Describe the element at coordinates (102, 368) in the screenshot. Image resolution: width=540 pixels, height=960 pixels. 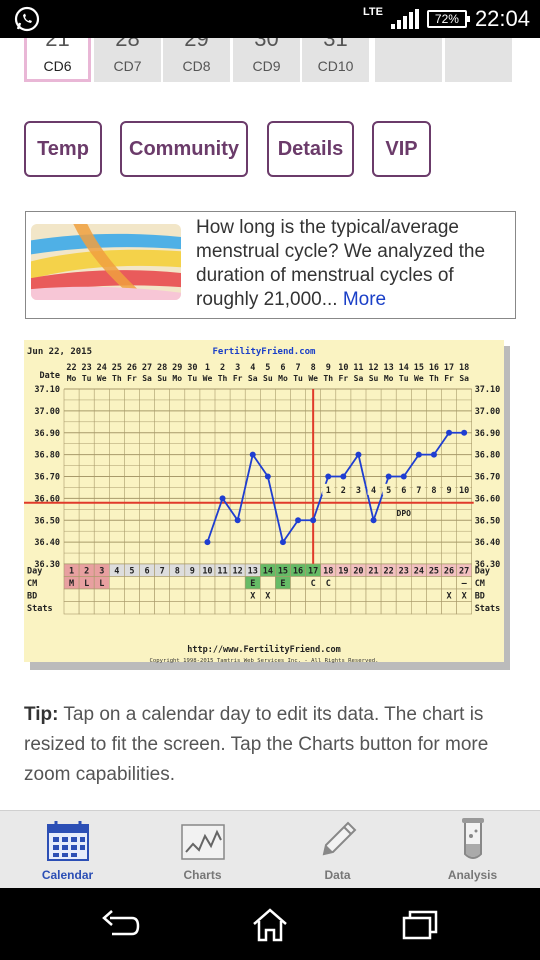
I see `date-label: 24` at that location.